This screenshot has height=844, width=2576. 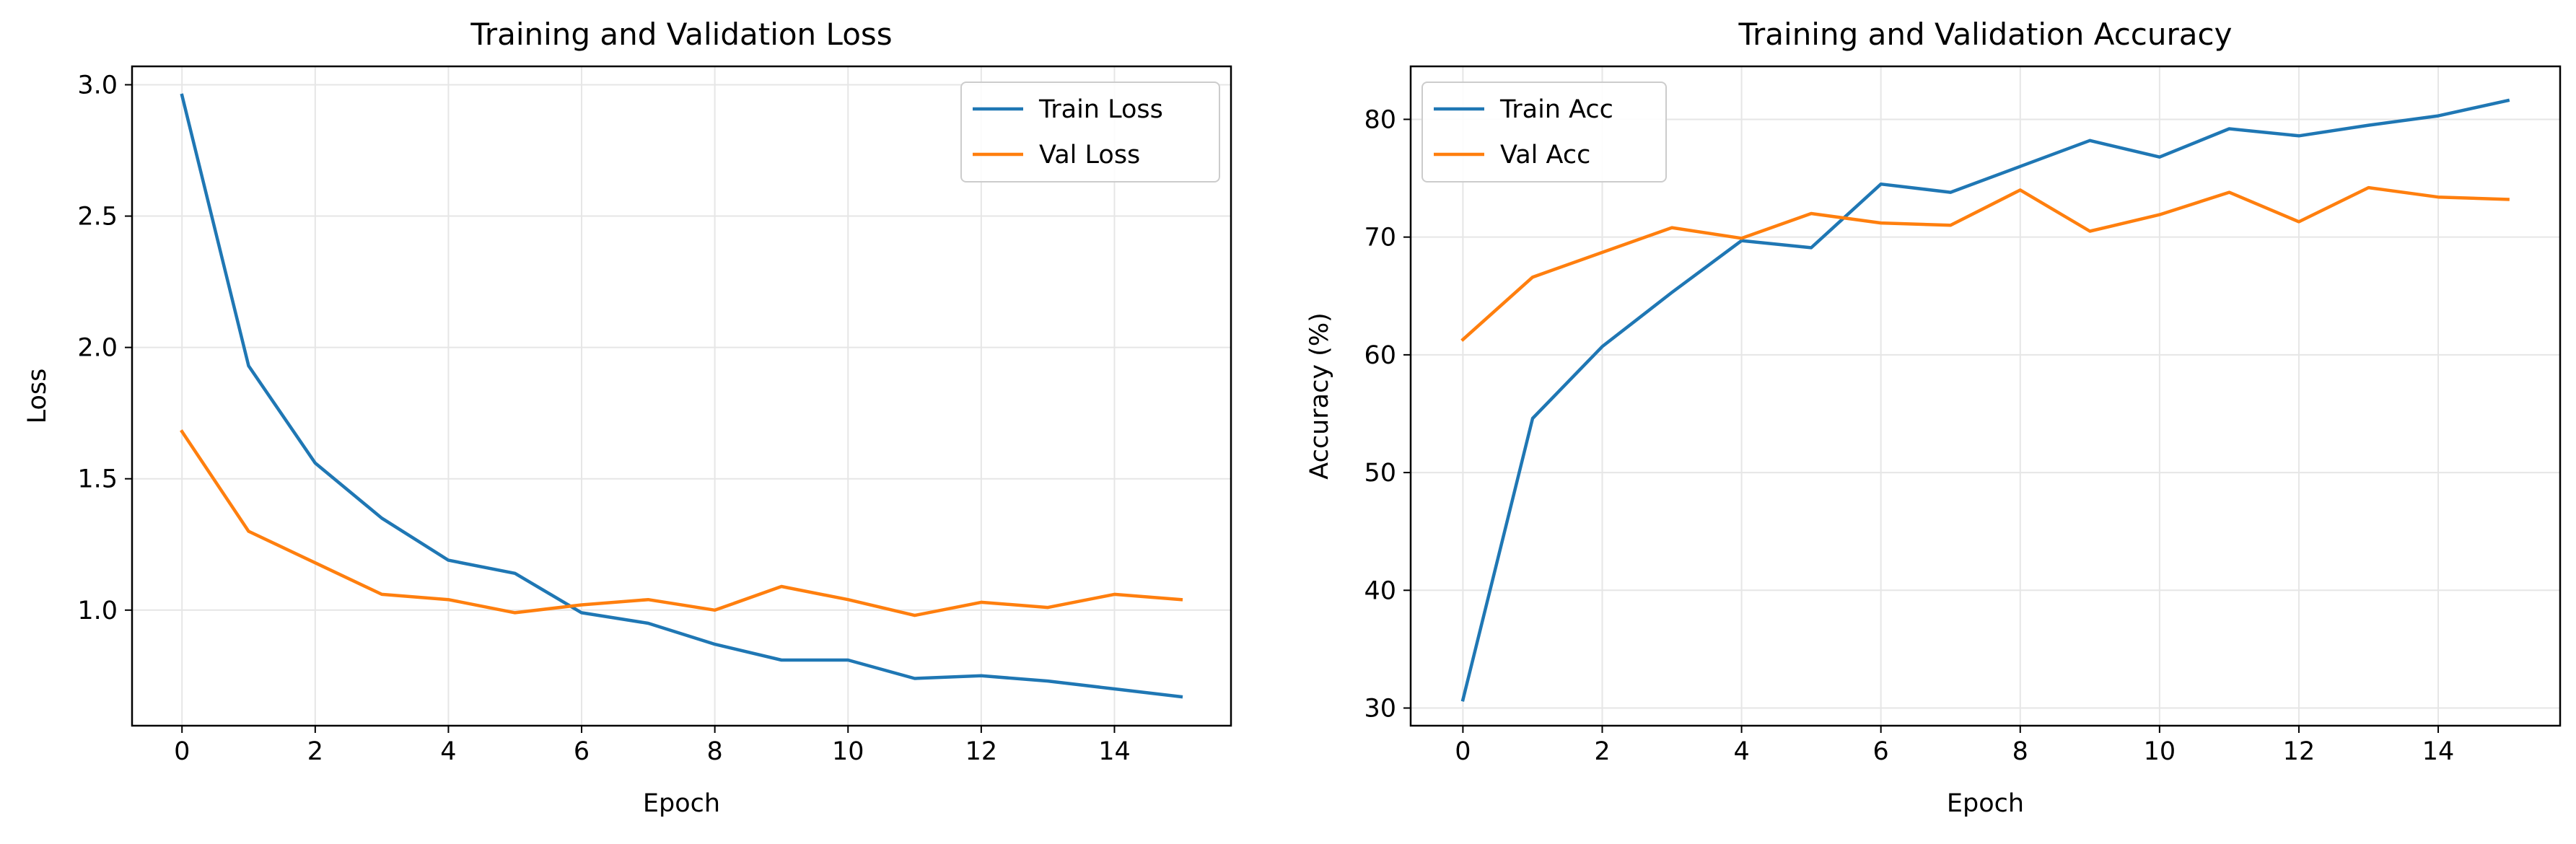 I want to click on loss-x-tick-label: 2, so click(x=315, y=751).